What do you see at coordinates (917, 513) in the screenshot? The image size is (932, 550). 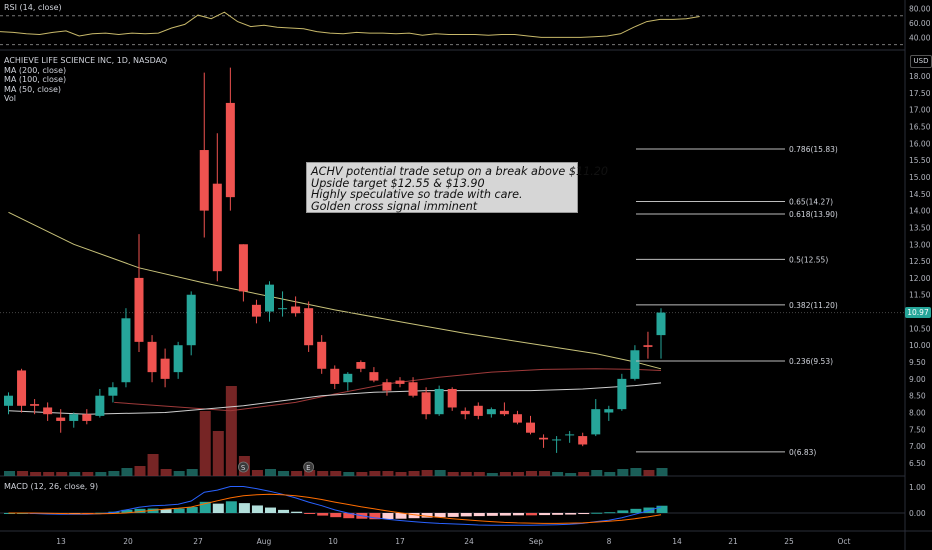 I see `macd-tick-label: 0.00` at bounding box center [917, 513].